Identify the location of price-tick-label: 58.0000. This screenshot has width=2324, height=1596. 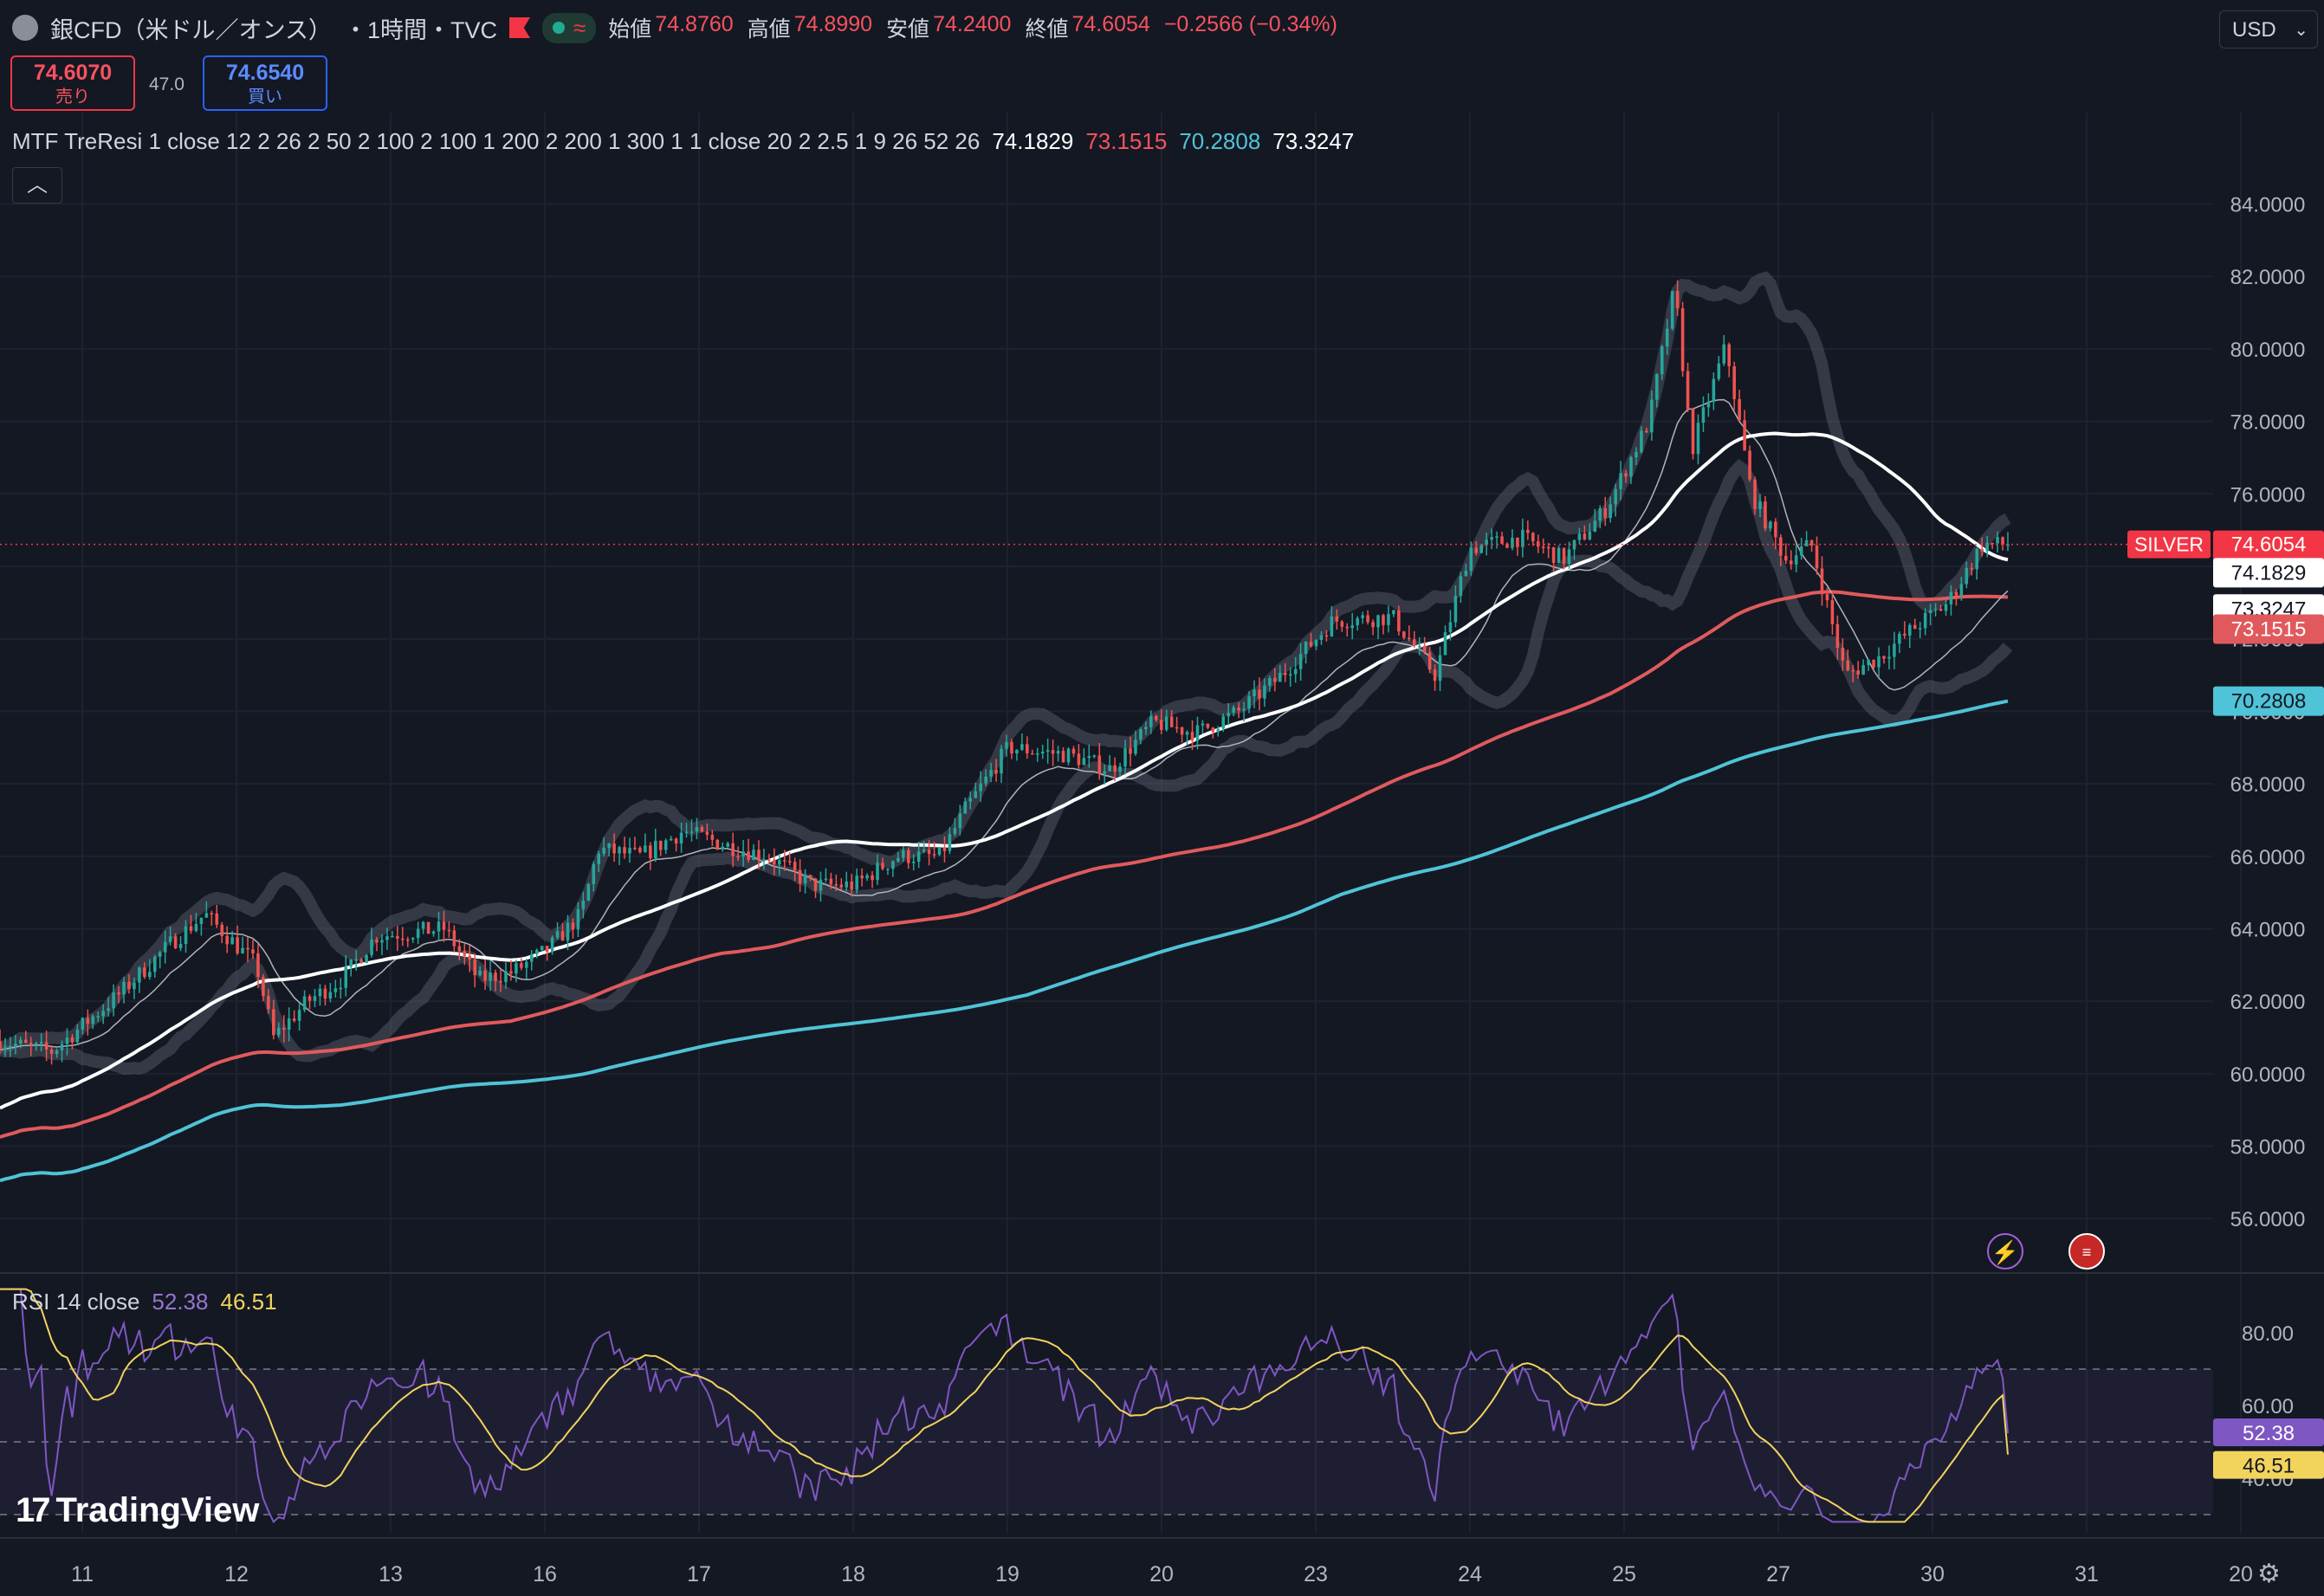
(2268, 1148).